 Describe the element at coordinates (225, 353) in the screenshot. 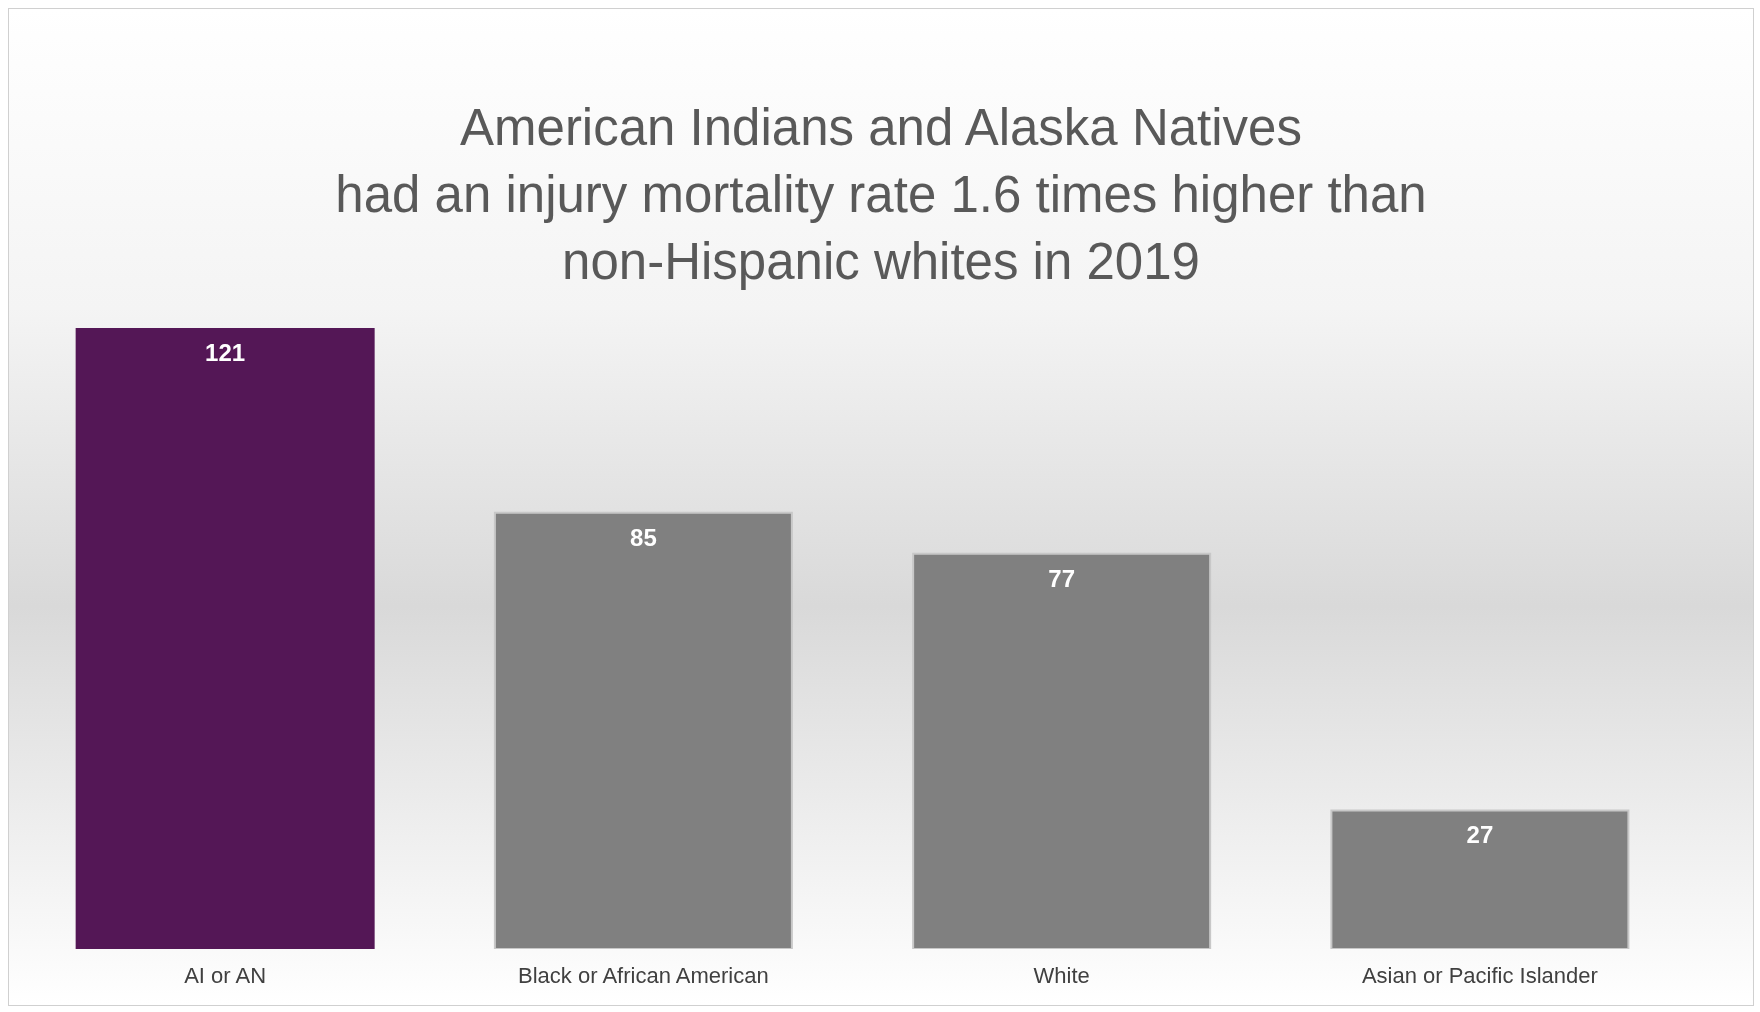

I see `data-label: 121` at that location.